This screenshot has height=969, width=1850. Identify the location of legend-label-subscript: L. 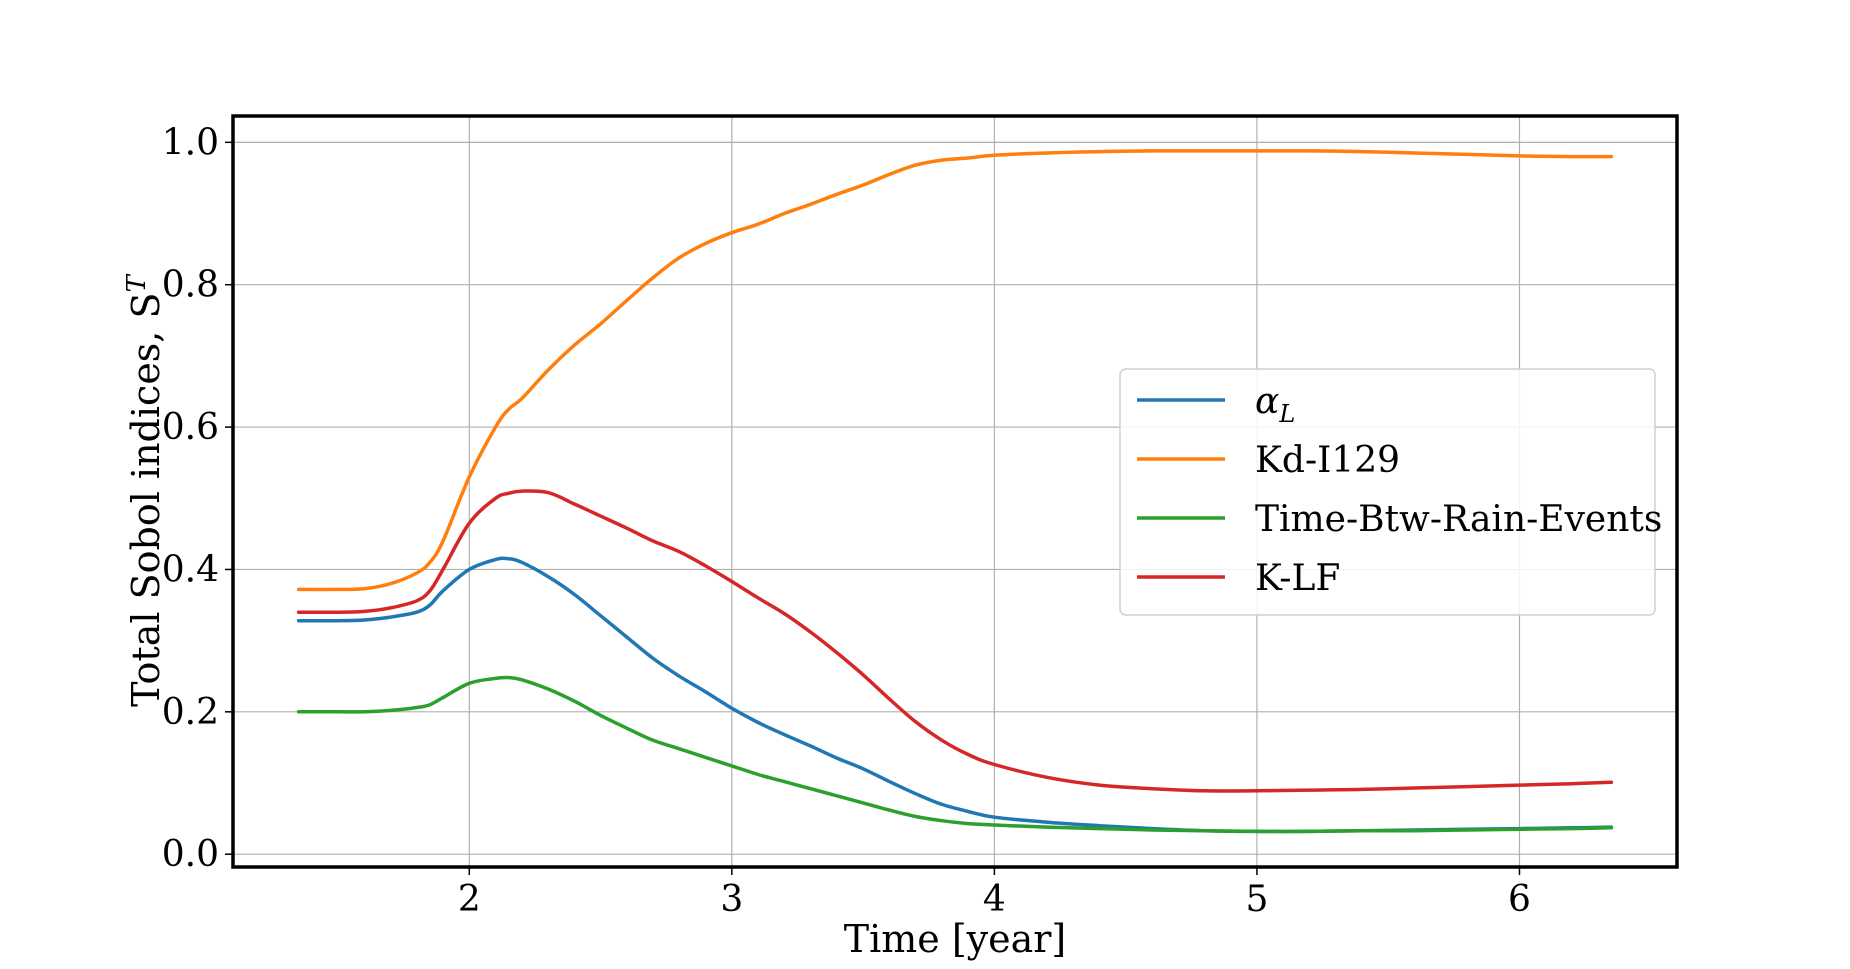
(1286, 414).